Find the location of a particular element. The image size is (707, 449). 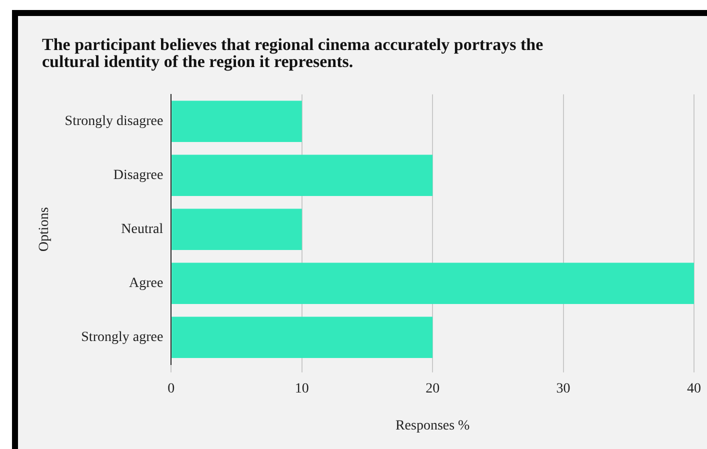

y-tick-label: Disagree is located at coordinates (138, 176).